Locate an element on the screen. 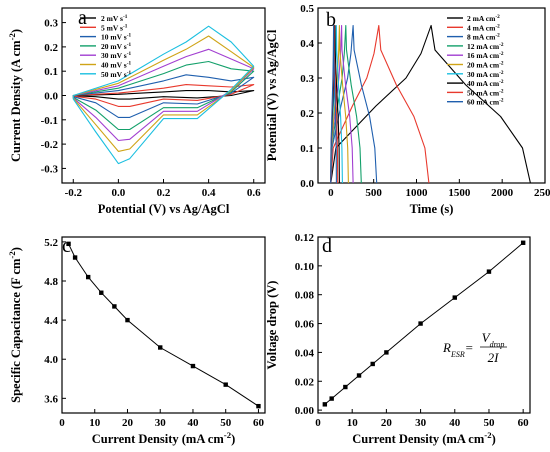 The width and height of the screenshot is (550, 452). y-tick-label: -0.2 is located at coordinates (50, 145).